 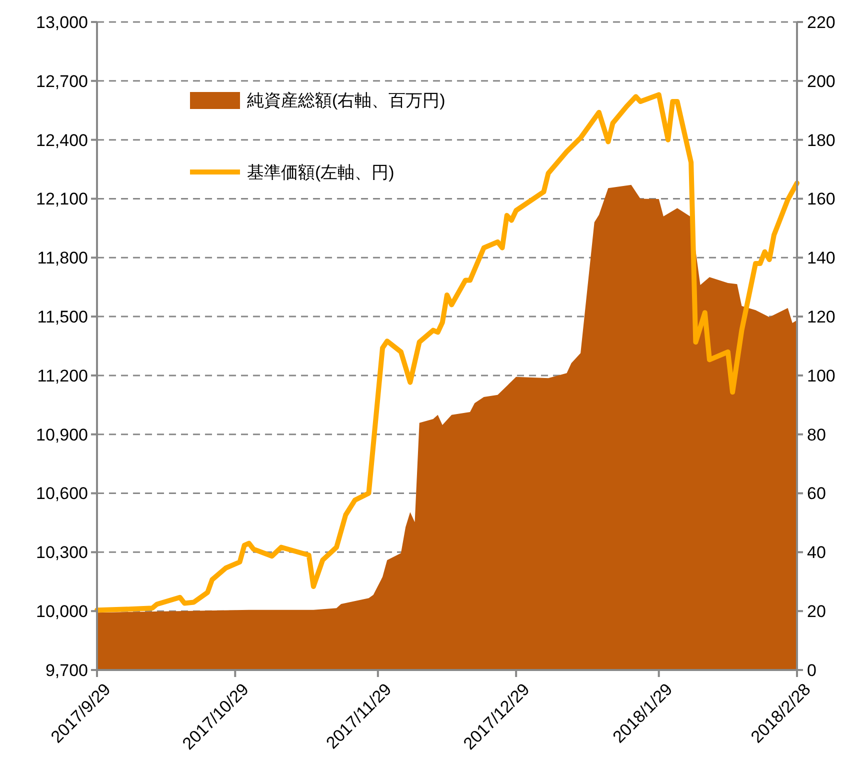 I want to click on y-tick-label: 11,500, so click(x=62, y=316).